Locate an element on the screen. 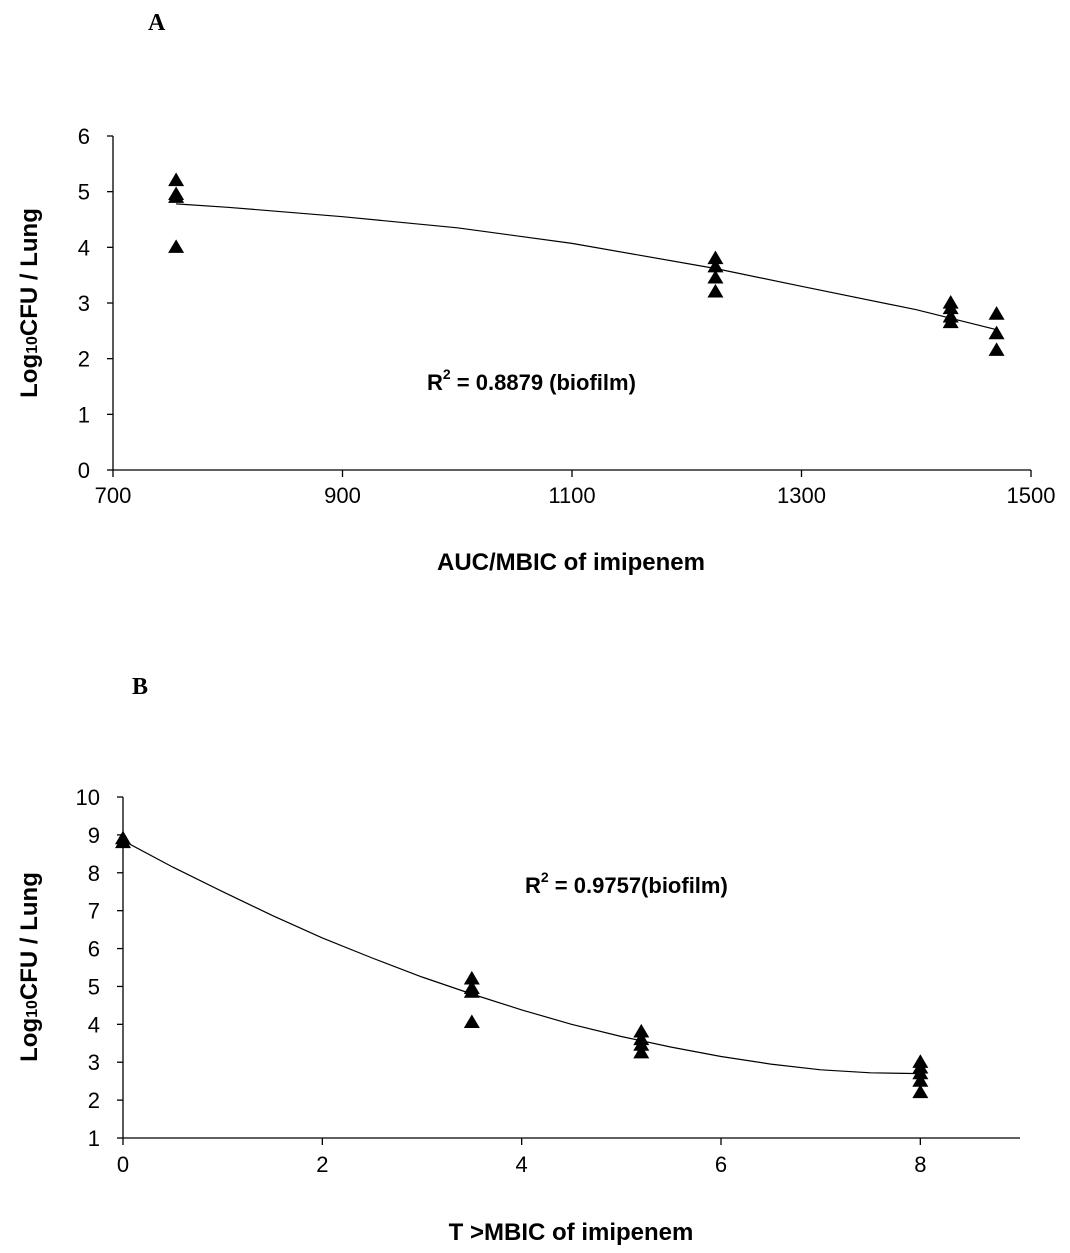  panel-a-y-tick-label: 4 is located at coordinates (84, 247).